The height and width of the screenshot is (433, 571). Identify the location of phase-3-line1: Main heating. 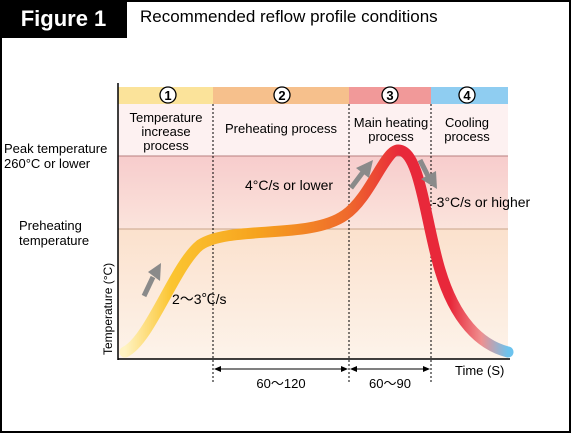
(391, 122).